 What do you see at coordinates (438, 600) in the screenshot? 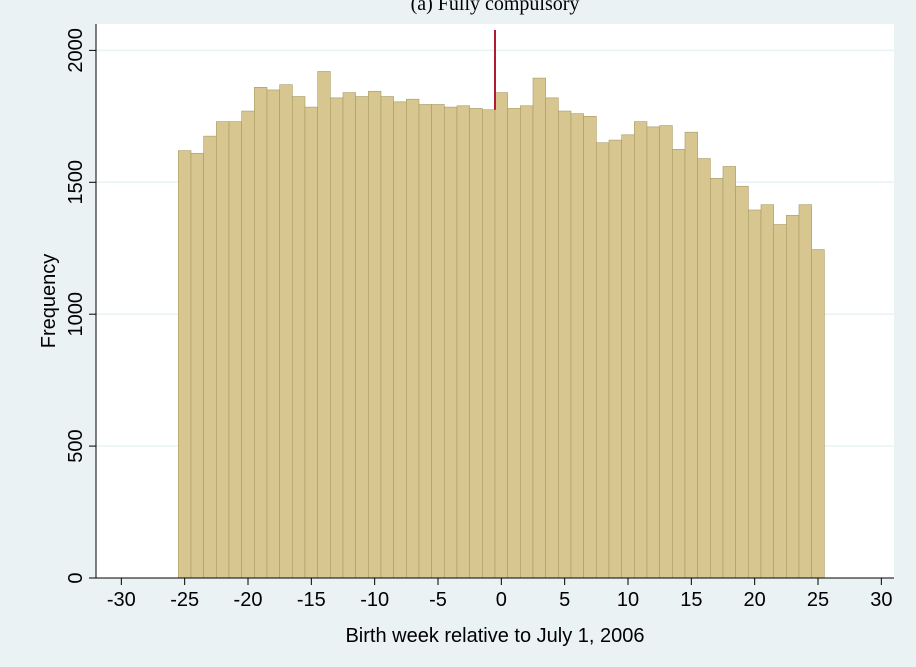
I see `x-tick-label: -5` at bounding box center [438, 600].